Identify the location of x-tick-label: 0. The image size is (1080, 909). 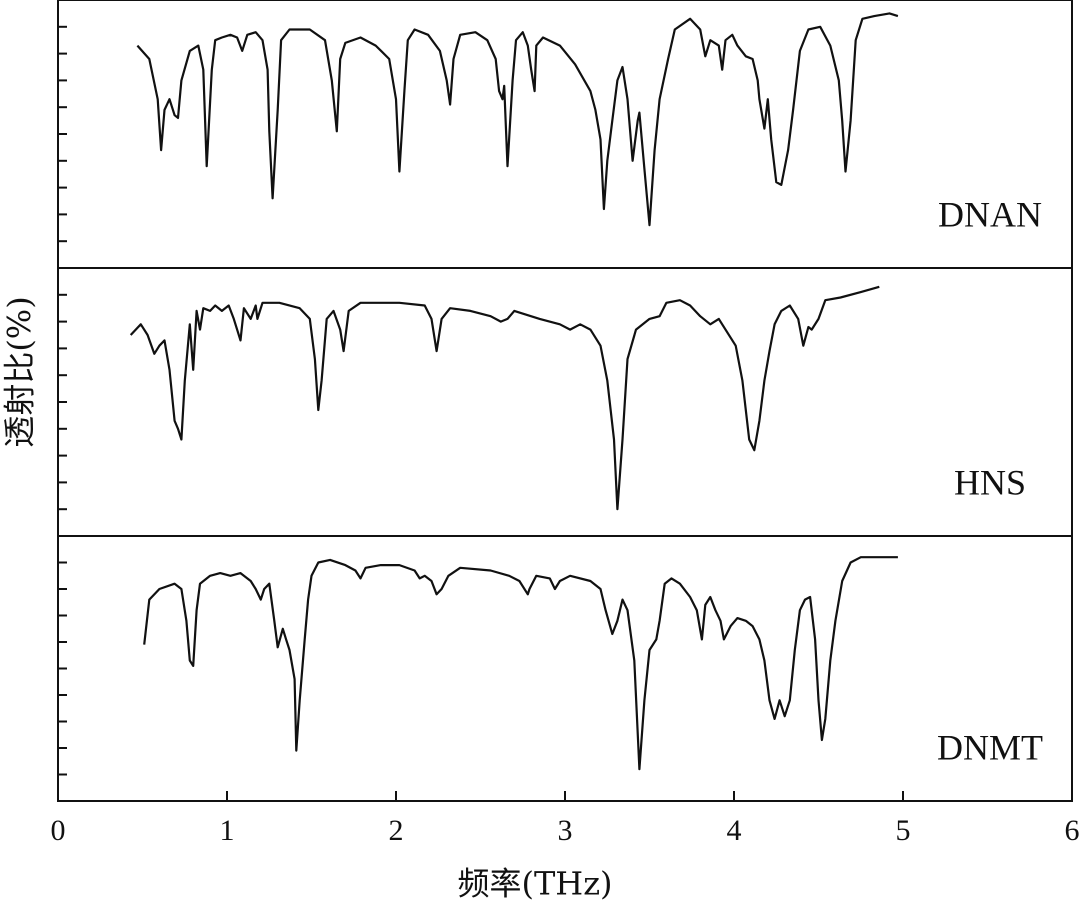
(58, 830).